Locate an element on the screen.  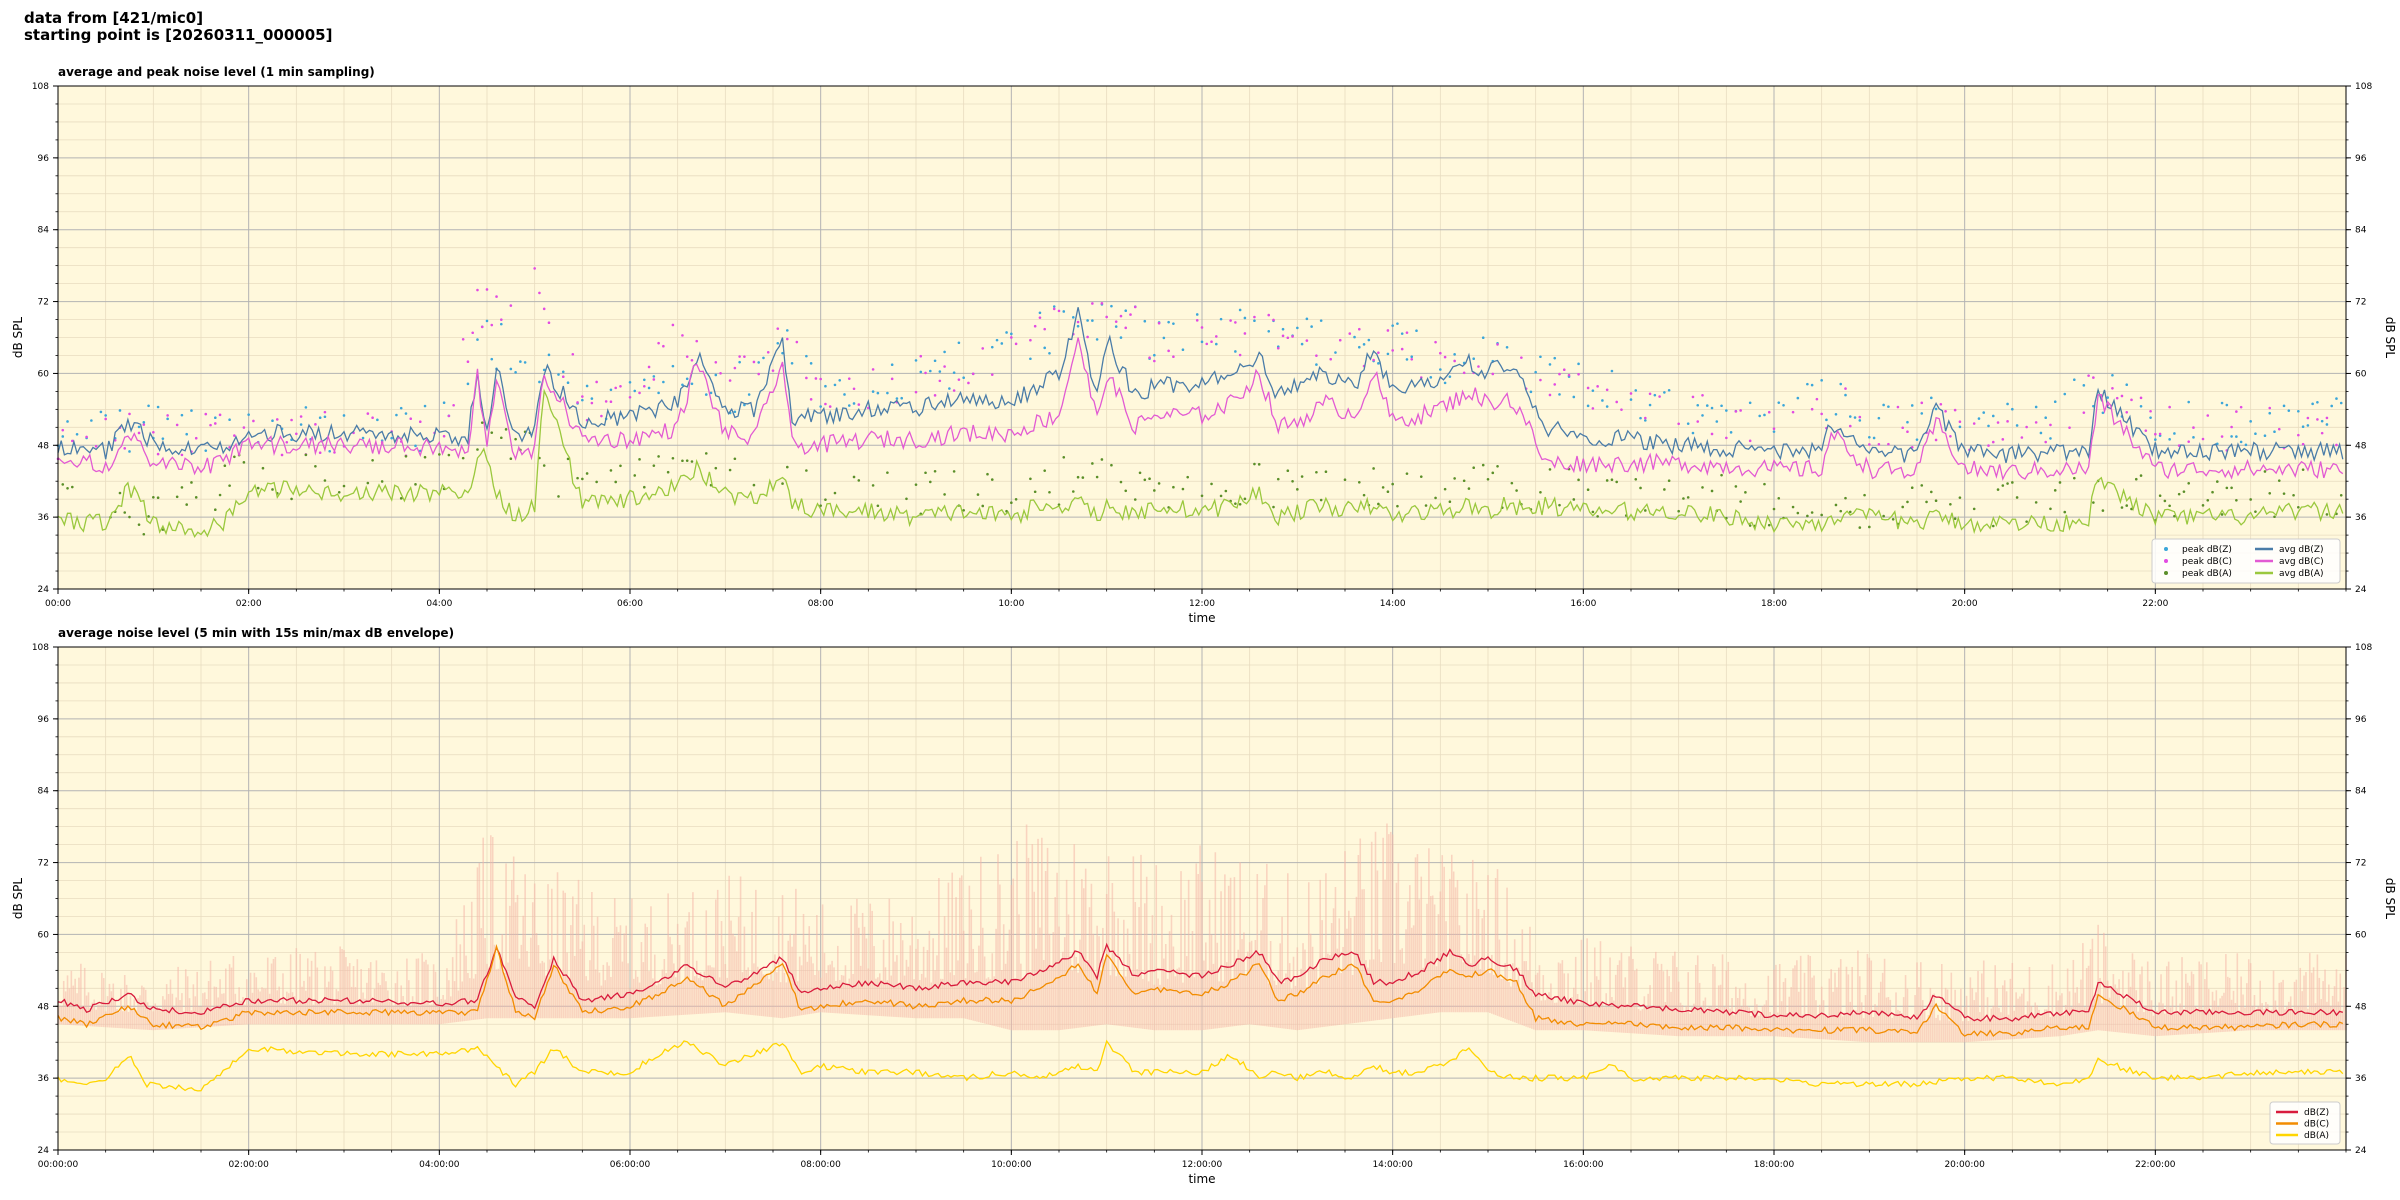
y-tick-label-right: 36 is located at coordinates (2361, 518).